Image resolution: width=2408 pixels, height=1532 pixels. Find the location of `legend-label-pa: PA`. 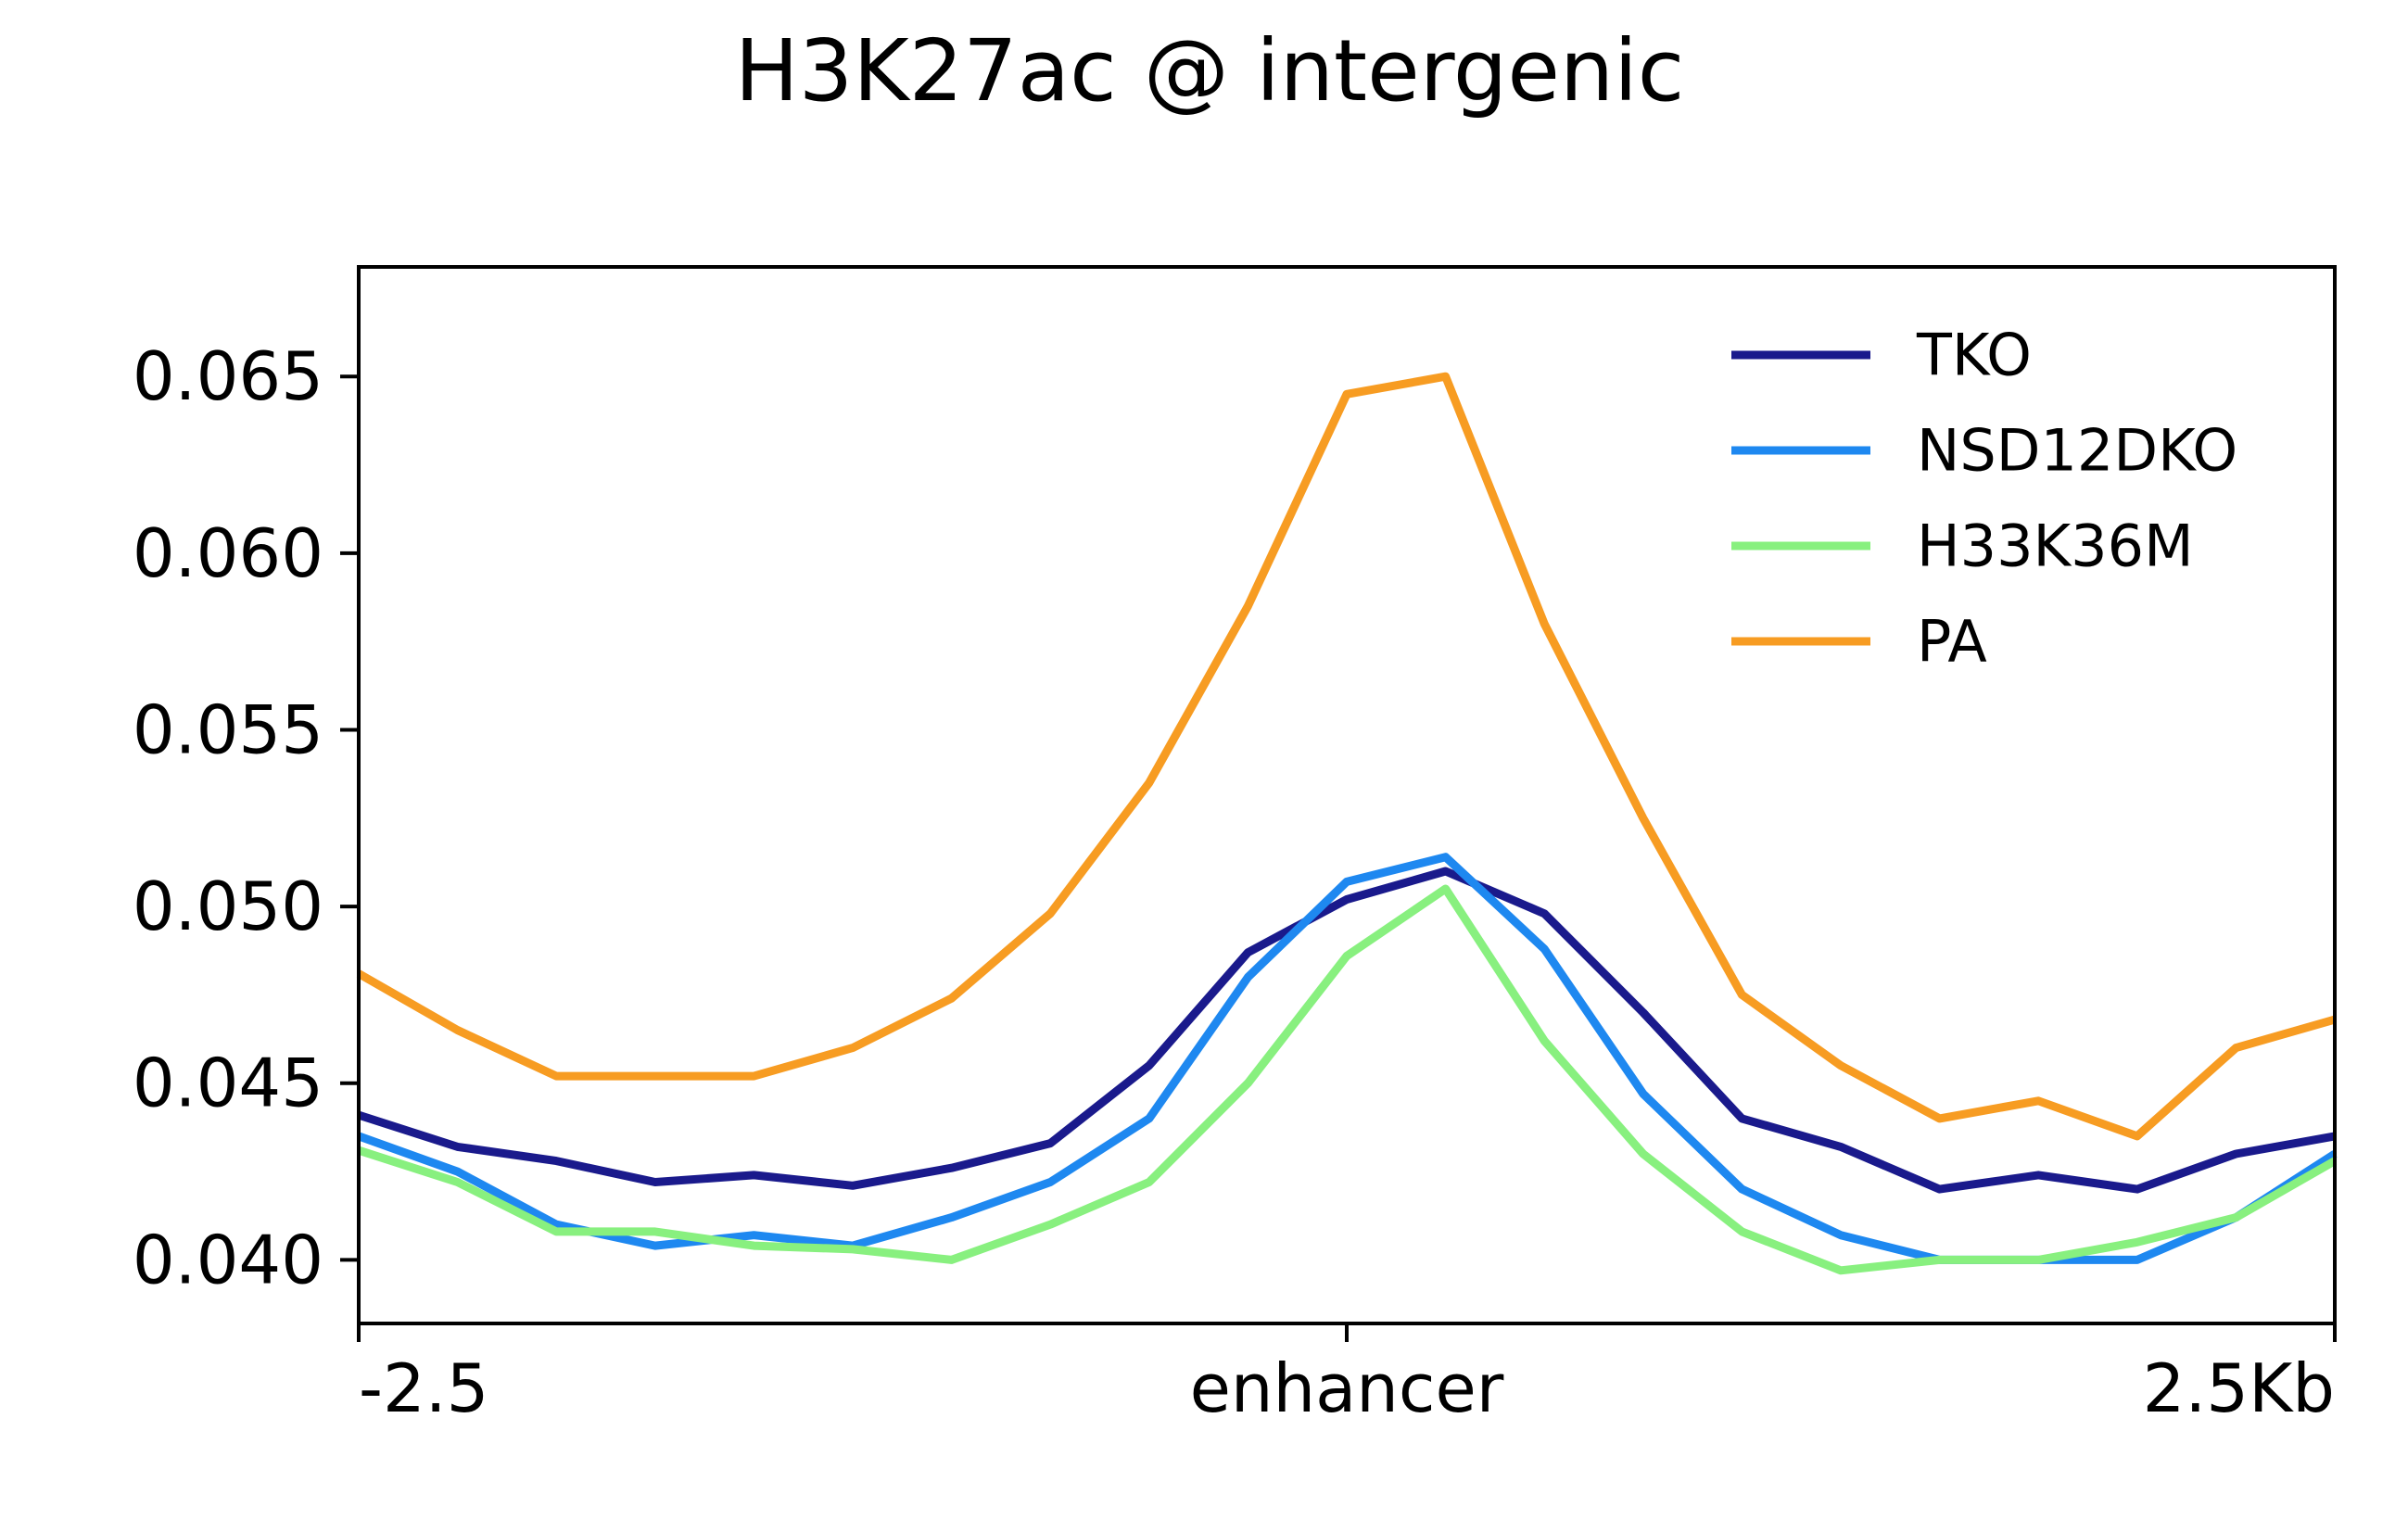

legend-label-pa: PA is located at coordinates (1952, 642).